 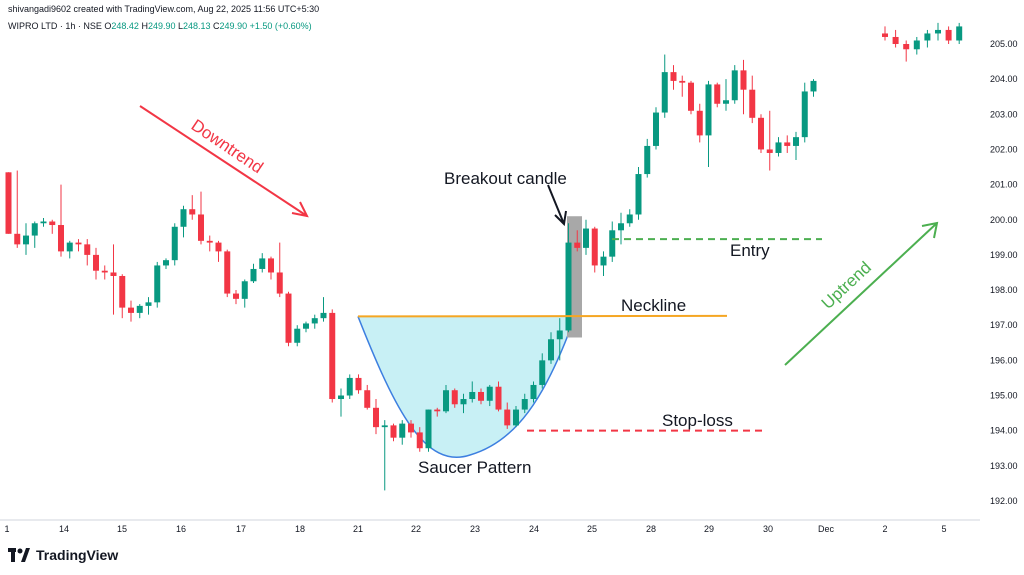 What do you see at coordinates (300, 529) in the screenshot?
I see `x-tick-label: 18` at bounding box center [300, 529].